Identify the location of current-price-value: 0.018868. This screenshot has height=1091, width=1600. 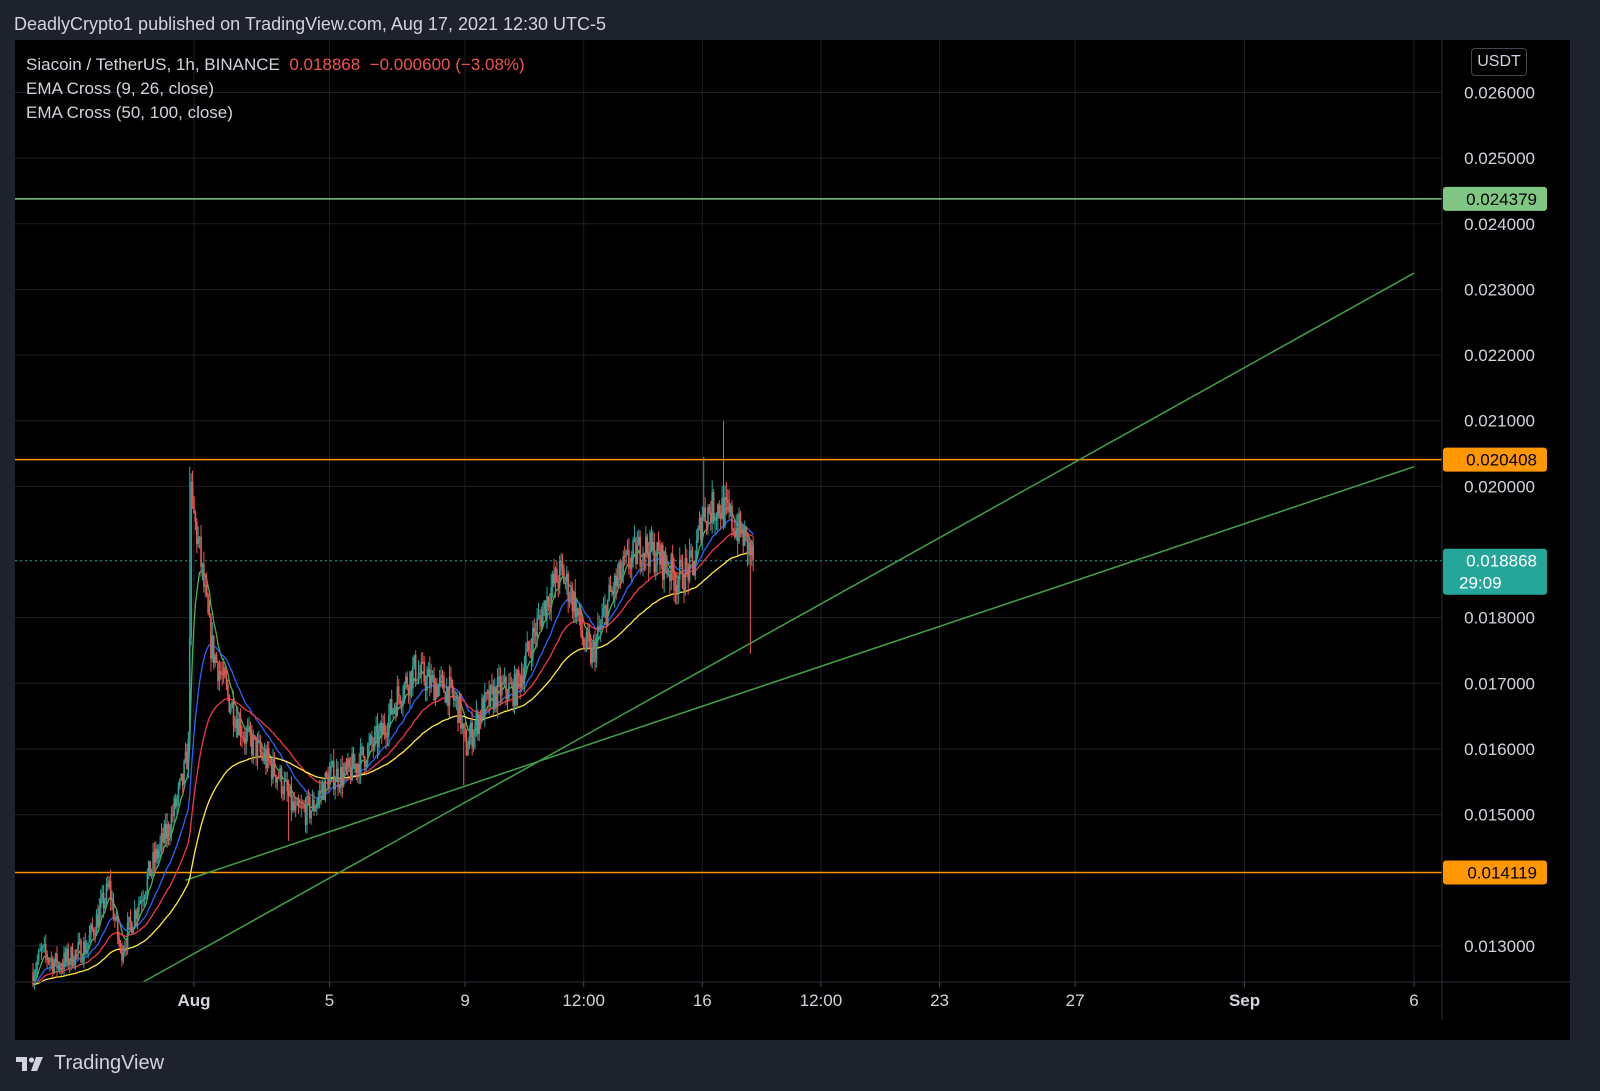
(1501, 561).